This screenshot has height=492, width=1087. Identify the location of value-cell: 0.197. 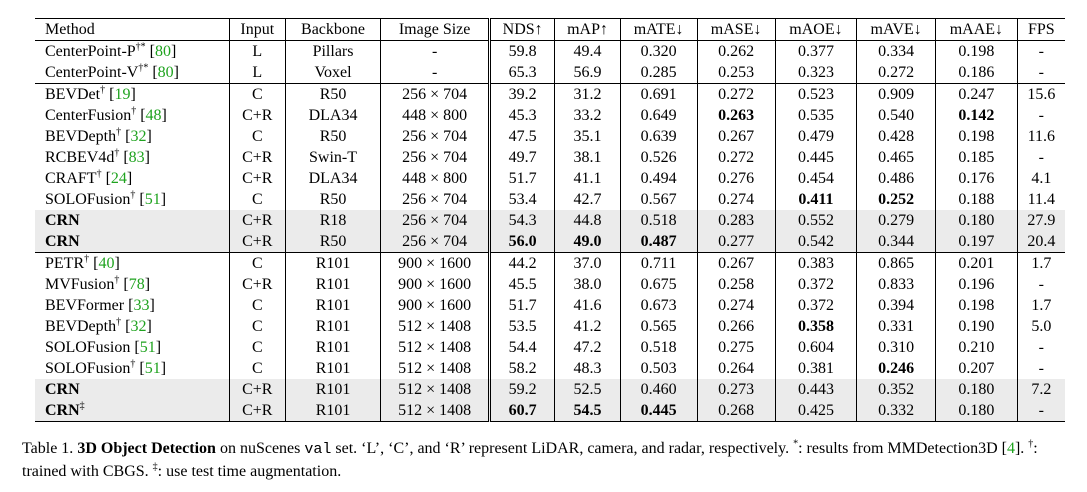
(976, 242).